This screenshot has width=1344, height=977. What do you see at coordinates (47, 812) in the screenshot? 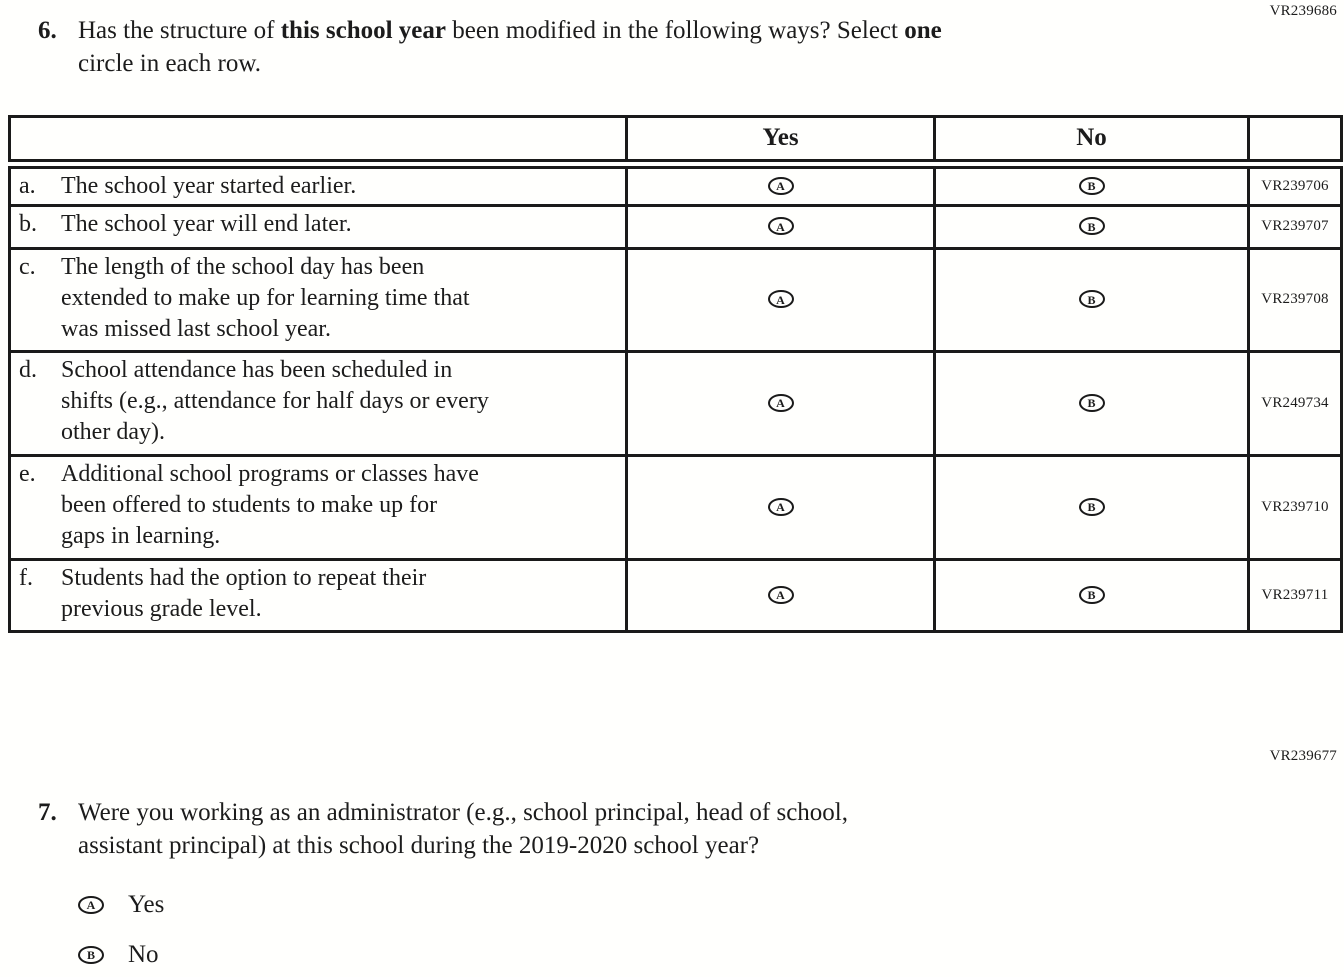
I see `question-7-number: 7.` at bounding box center [47, 812].